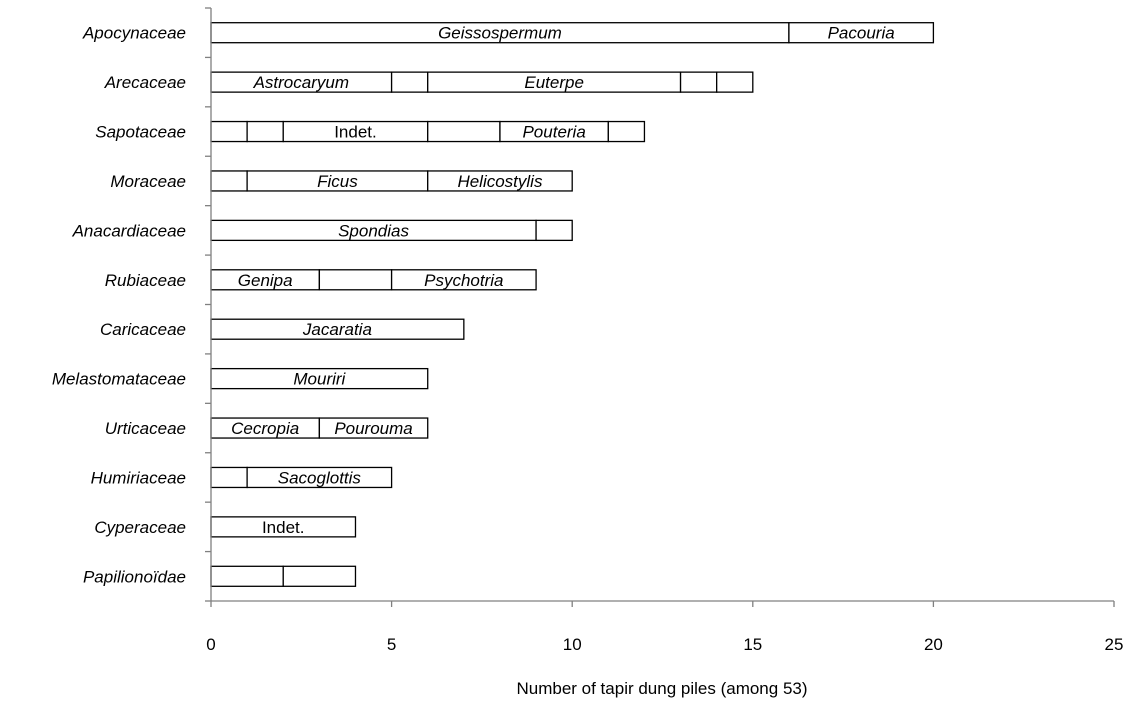  I want to click on bar-segment-label: Euterpe, so click(554, 82).